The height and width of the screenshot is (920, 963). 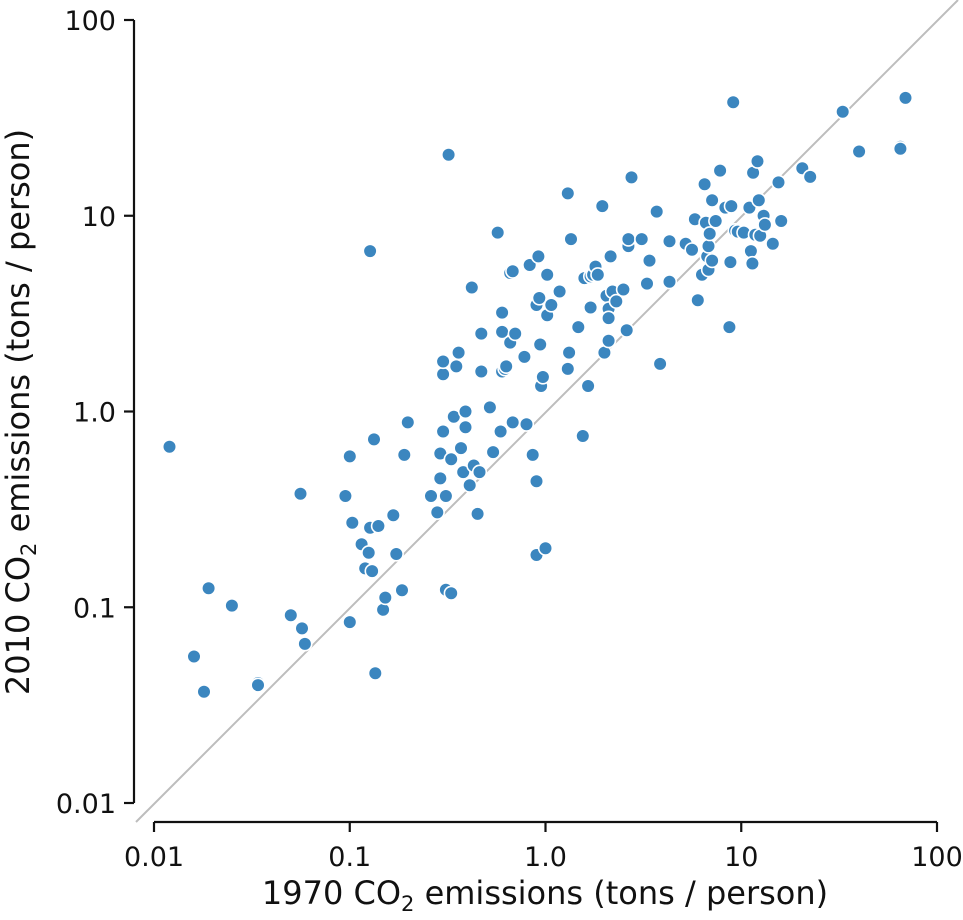 I want to click on y-tick-label: 10, so click(x=99, y=217).